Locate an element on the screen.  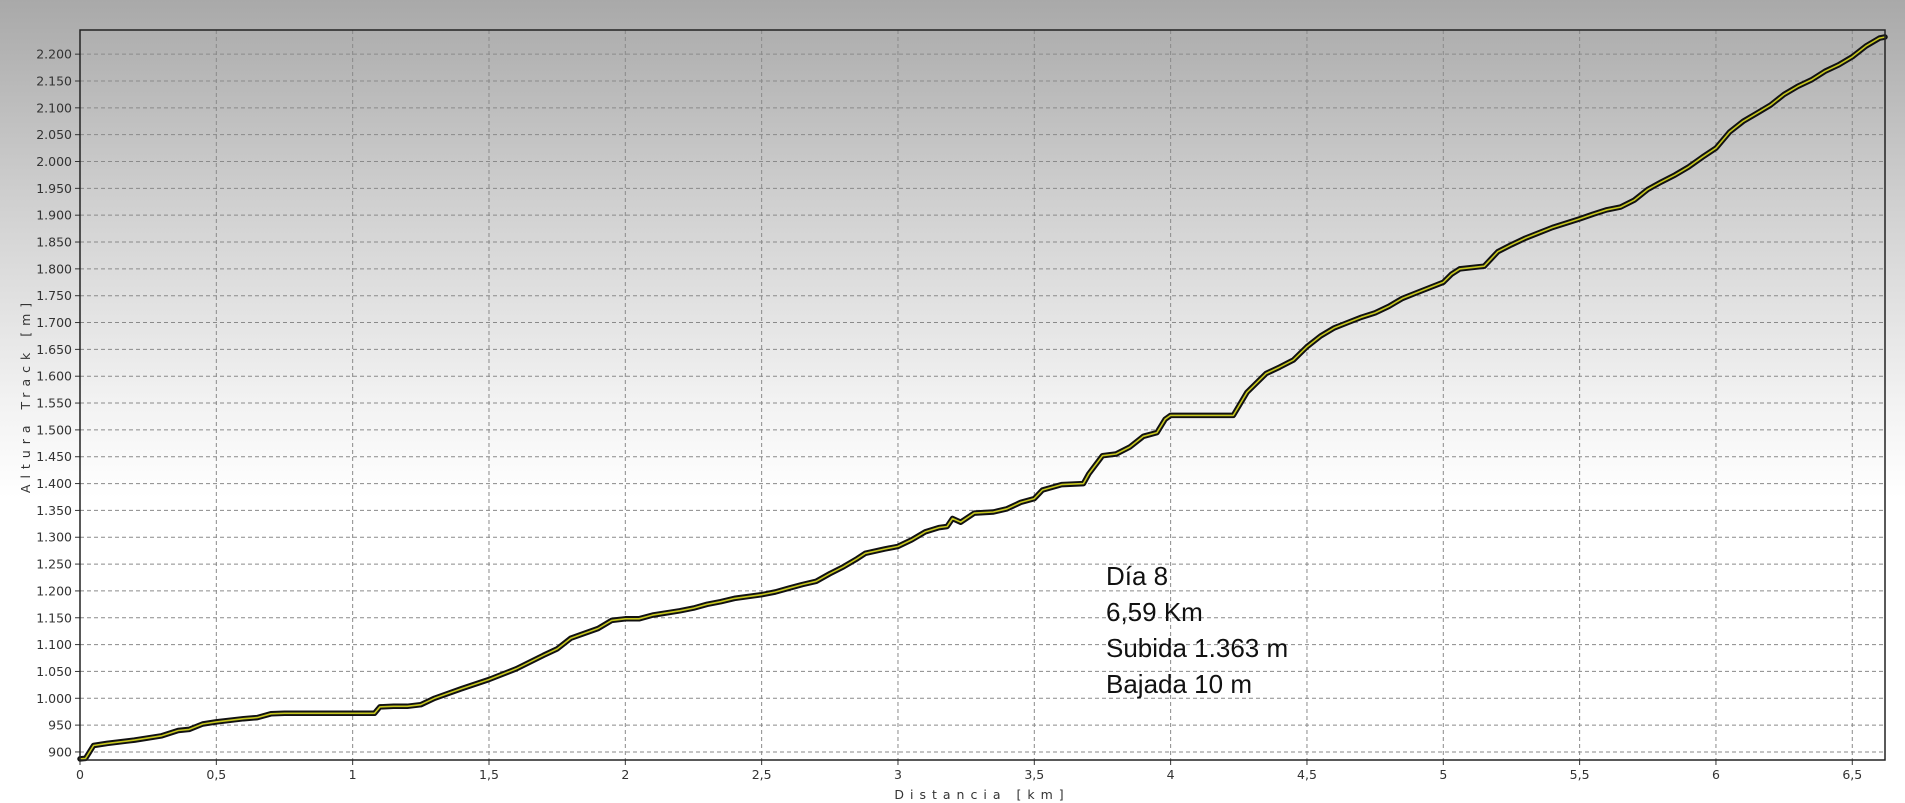
y-tick-label: 2.000 is located at coordinates (54, 161).